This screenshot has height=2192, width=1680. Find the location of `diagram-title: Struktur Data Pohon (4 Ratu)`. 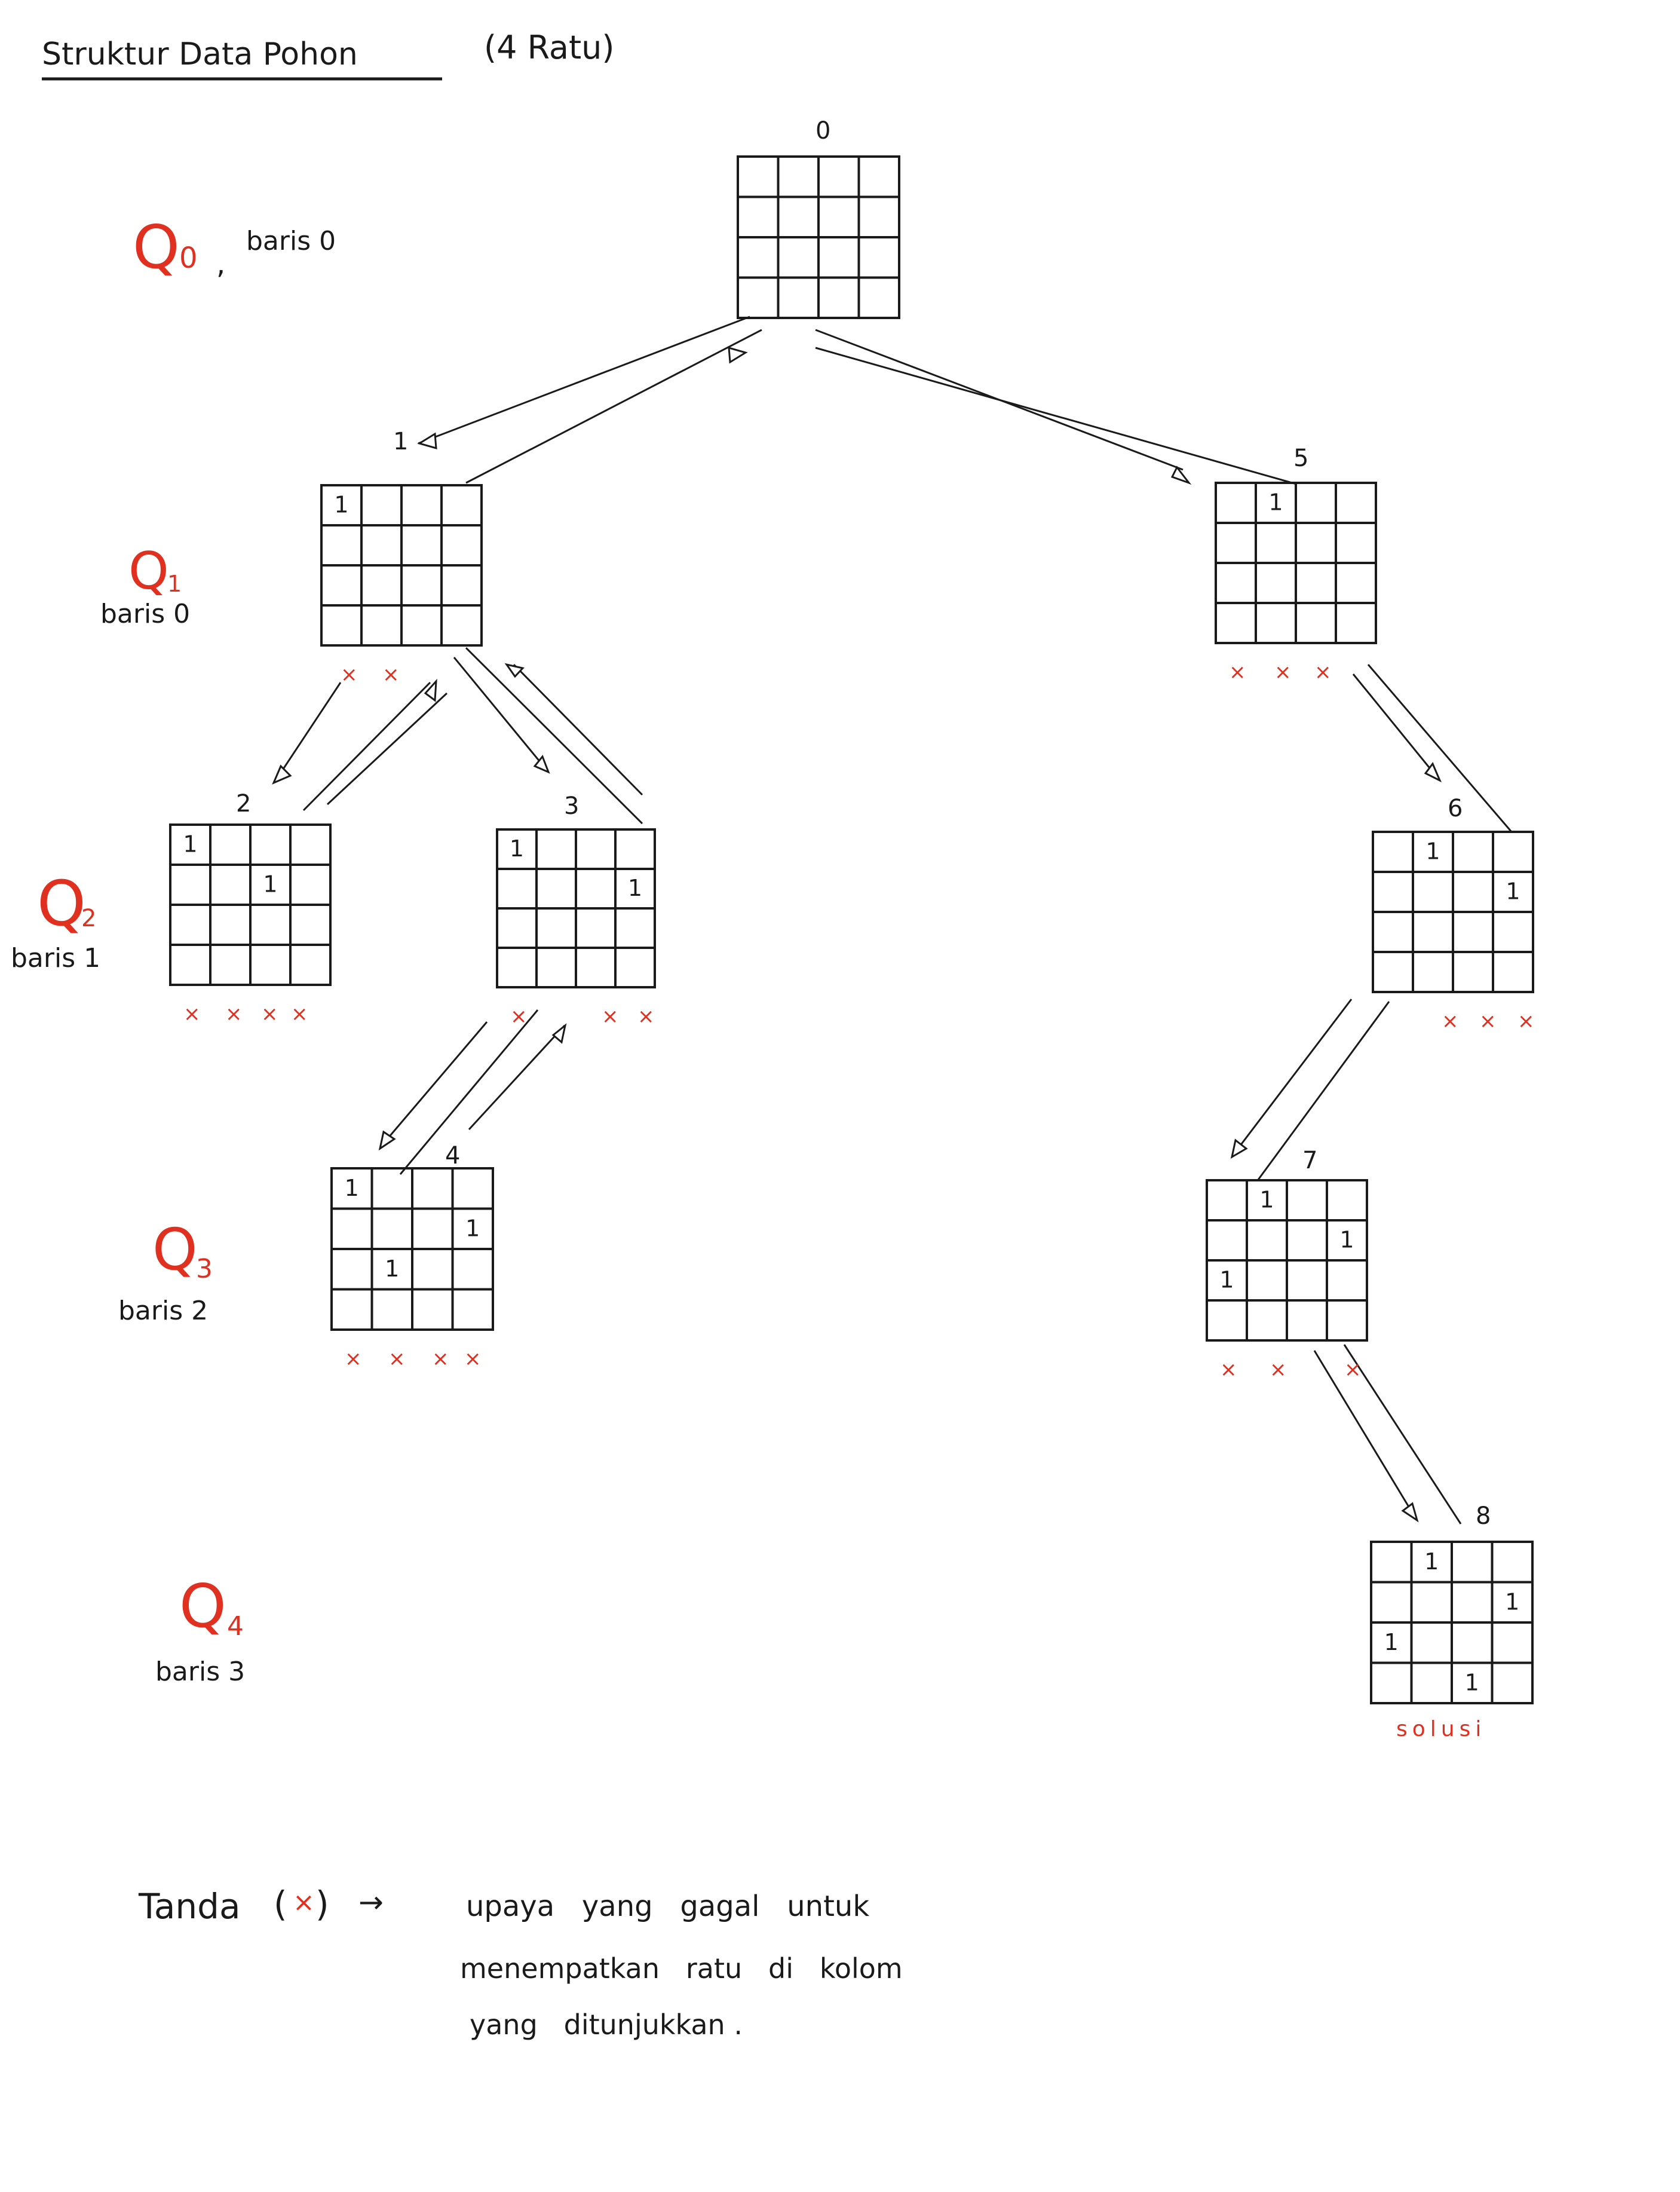

diagram-title: Struktur Data Pohon (4 Ratu) is located at coordinates (328, 55).